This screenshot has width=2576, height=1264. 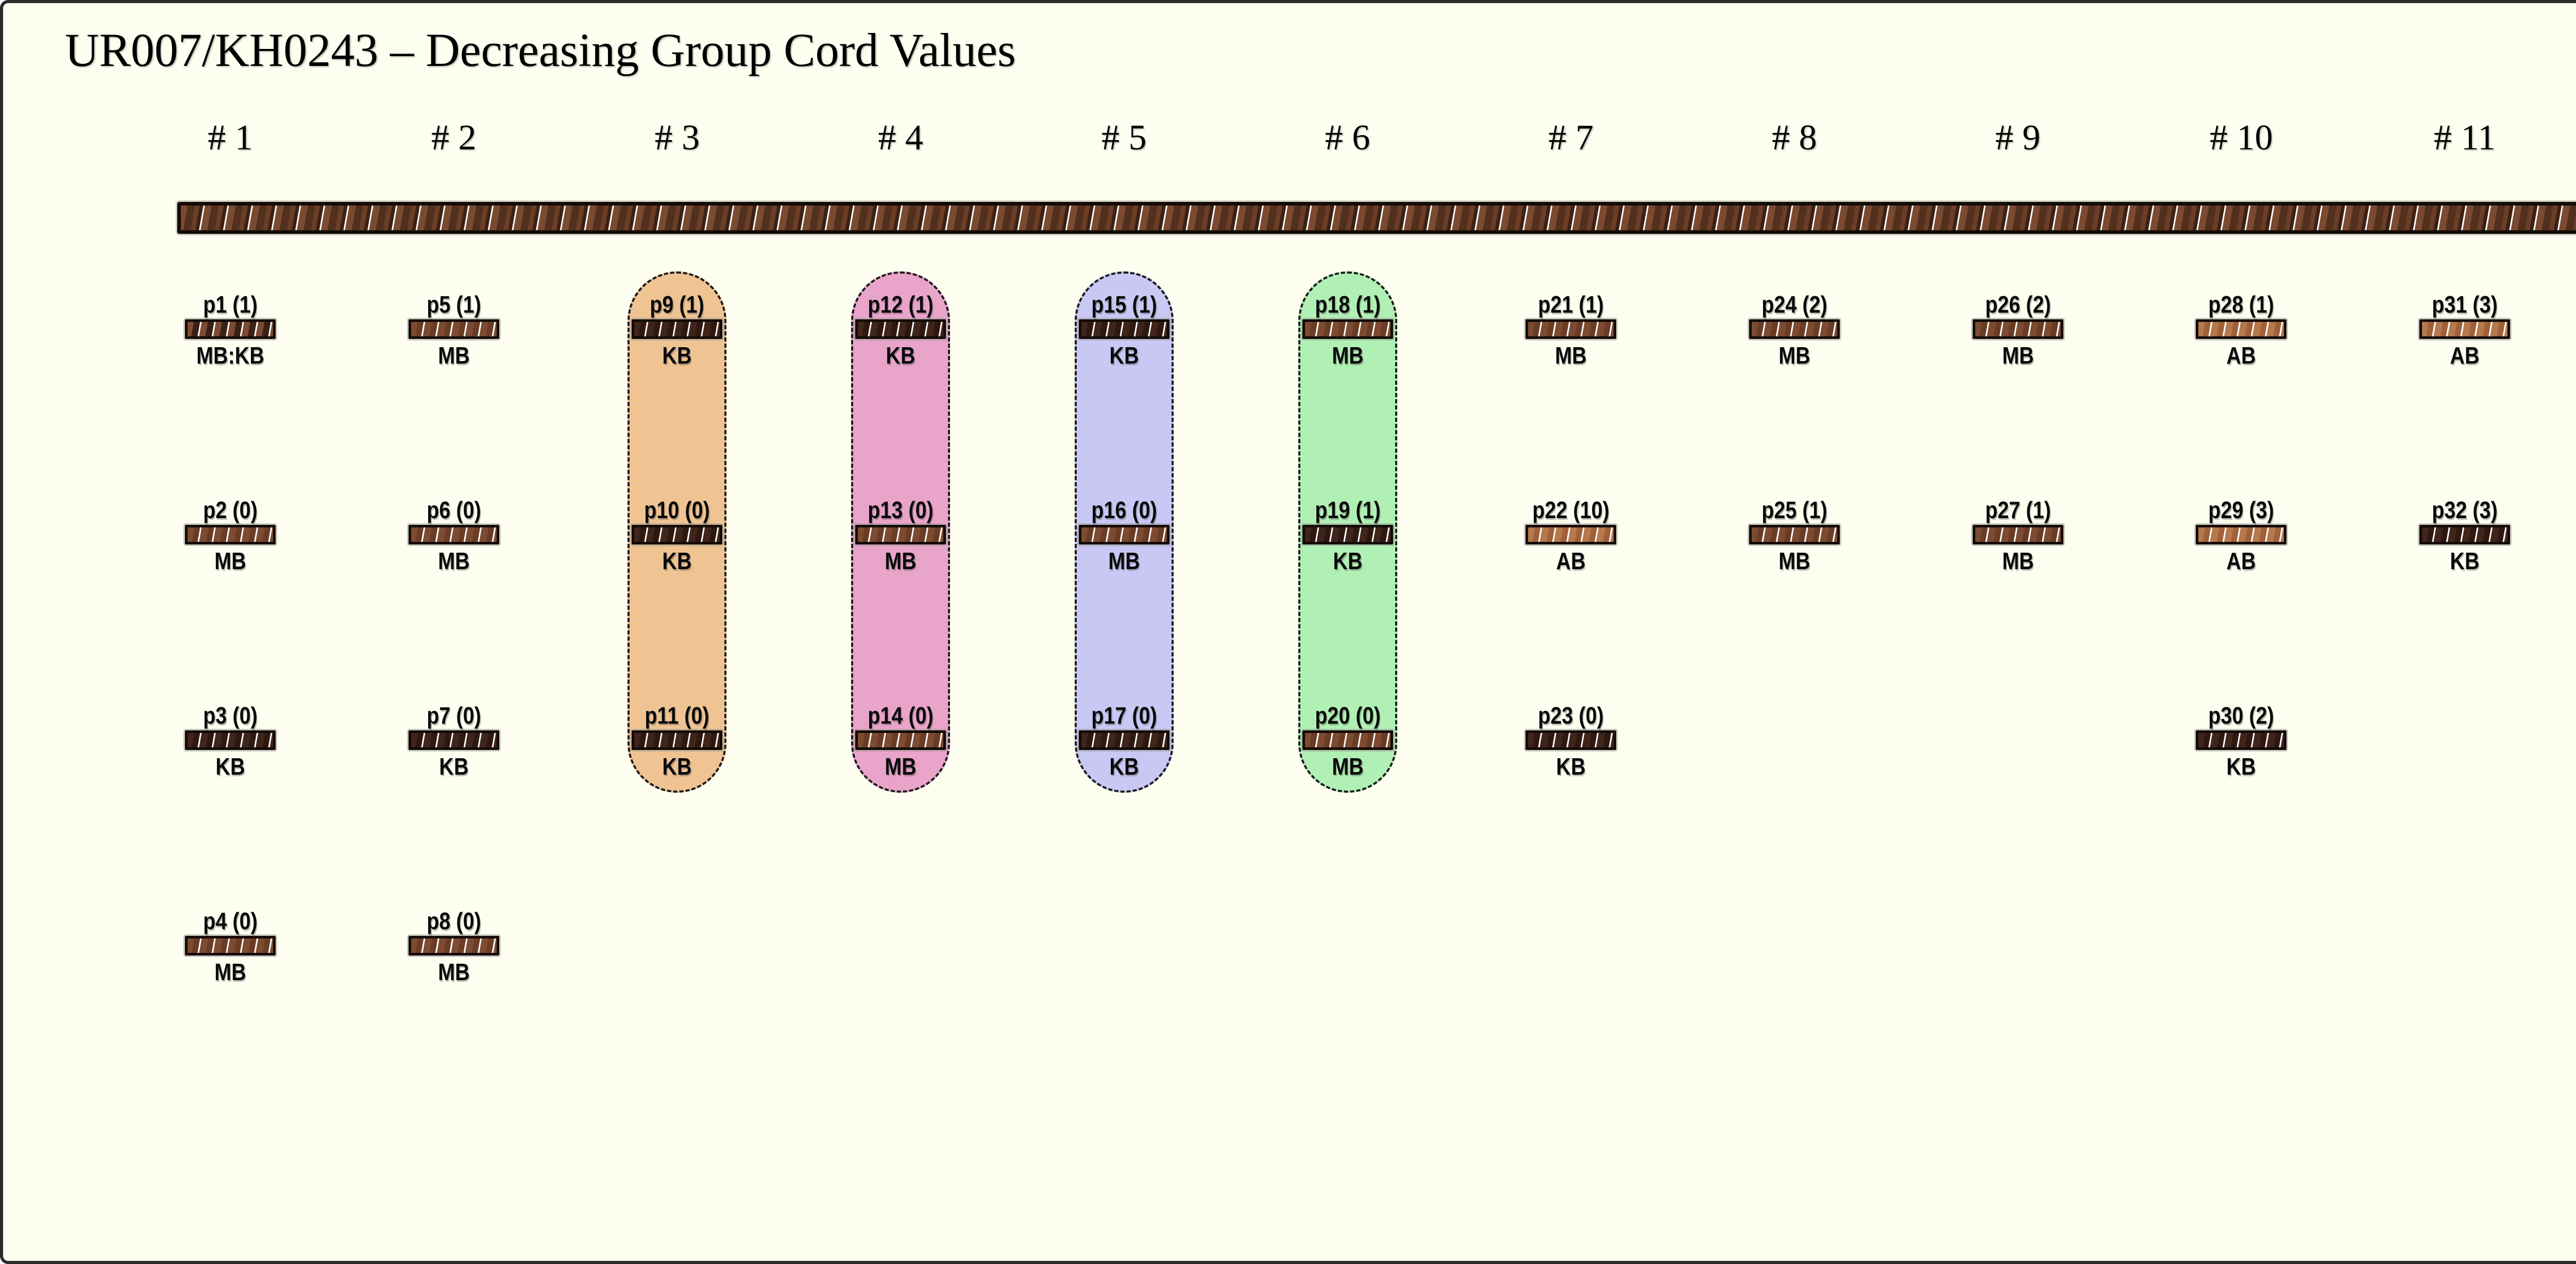 I want to click on pendant-label: p18 (1), so click(x=1347, y=305).